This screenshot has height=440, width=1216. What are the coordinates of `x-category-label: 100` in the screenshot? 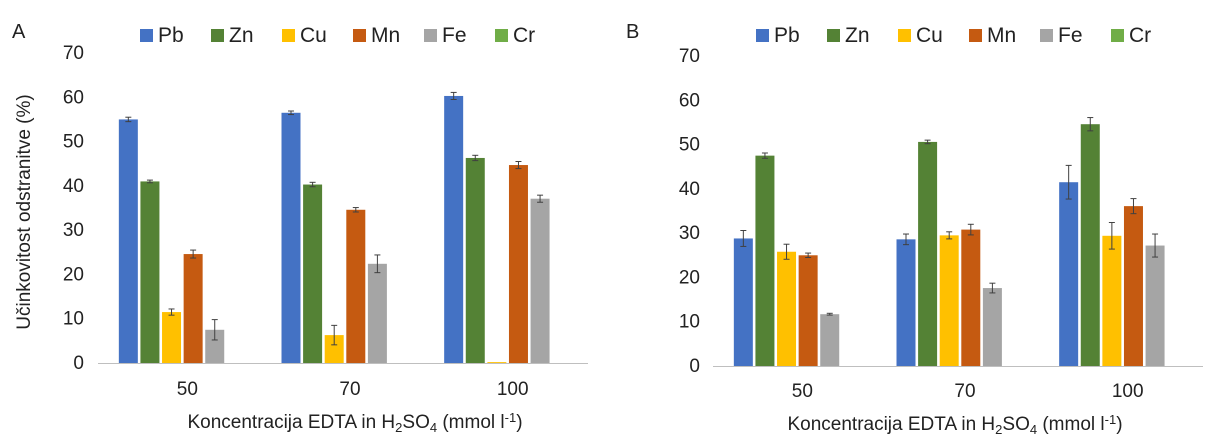 It's located at (513, 389).